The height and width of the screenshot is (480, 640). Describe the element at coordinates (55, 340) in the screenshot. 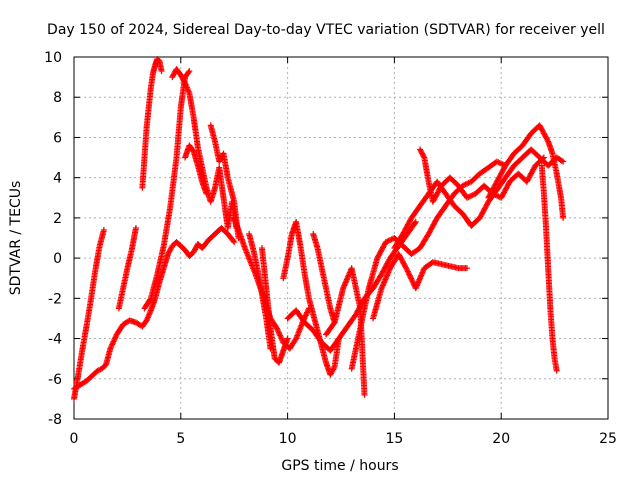

I see `y-tick-label: -4` at that location.